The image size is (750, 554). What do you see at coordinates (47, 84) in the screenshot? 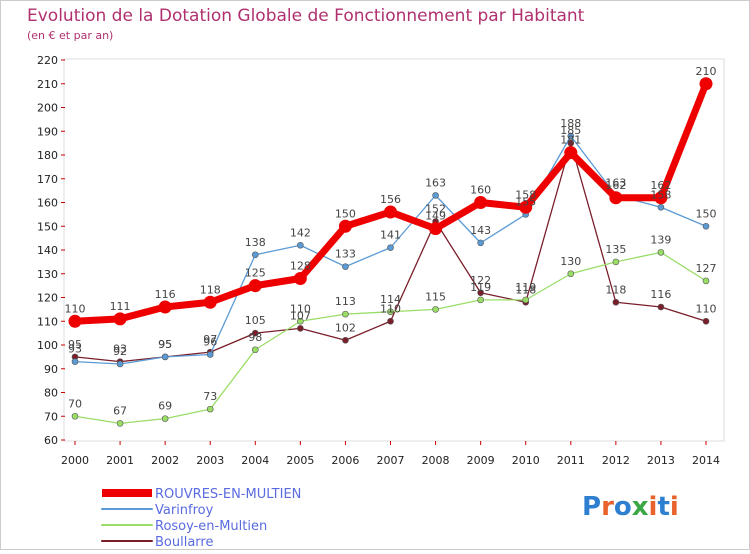
I see `y-tick-label: 210` at bounding box center [47, 84].